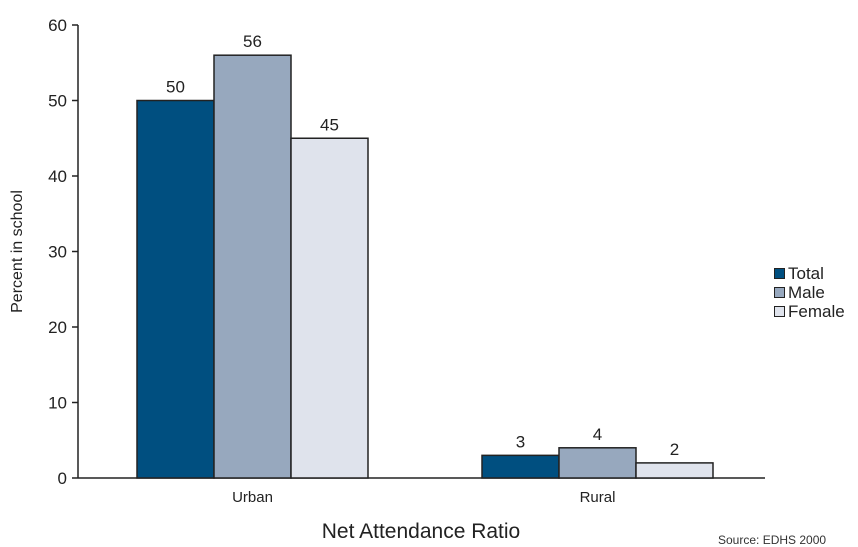 This screenshot has height=547, width=858. What do you see at coordinates (816, 311) in the screenshot?
I see `legend-label-female: Female` at bounding box center [816, 311].